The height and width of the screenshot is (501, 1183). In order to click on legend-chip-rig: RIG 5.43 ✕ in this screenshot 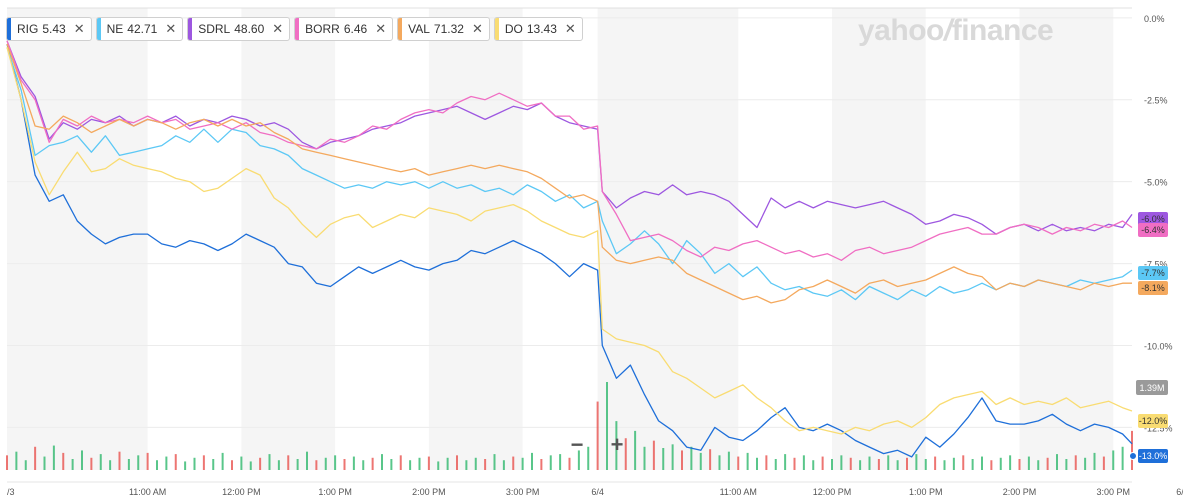, I will do `click(49, 29)`.